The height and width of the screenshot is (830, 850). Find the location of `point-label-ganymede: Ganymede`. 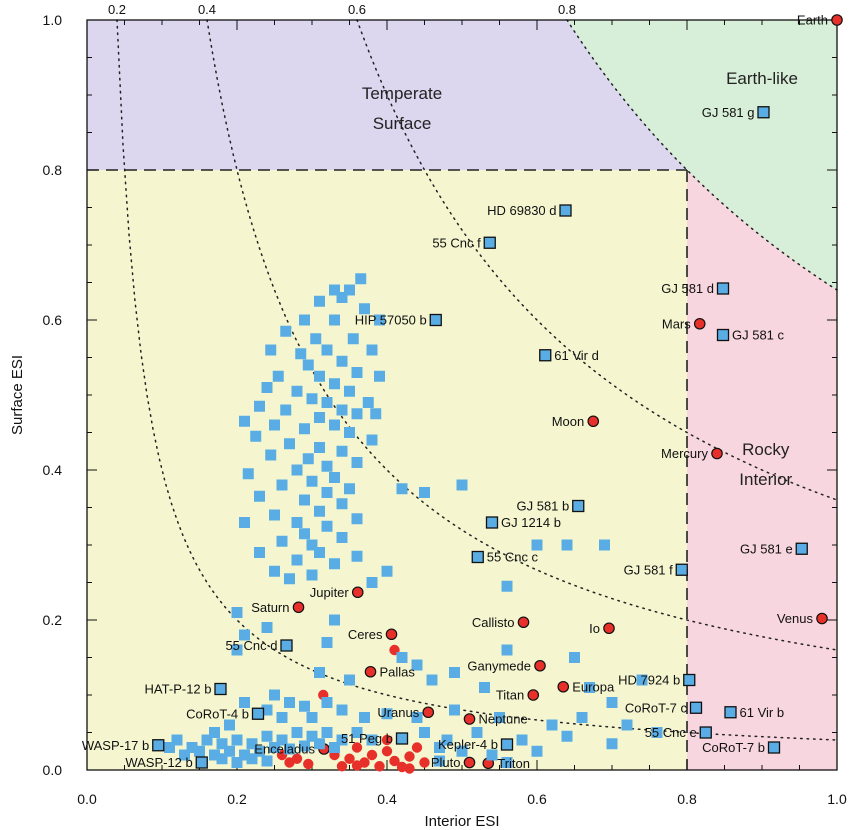

point-label-ganymede: Ganymede is located at coordinates (499, 665).